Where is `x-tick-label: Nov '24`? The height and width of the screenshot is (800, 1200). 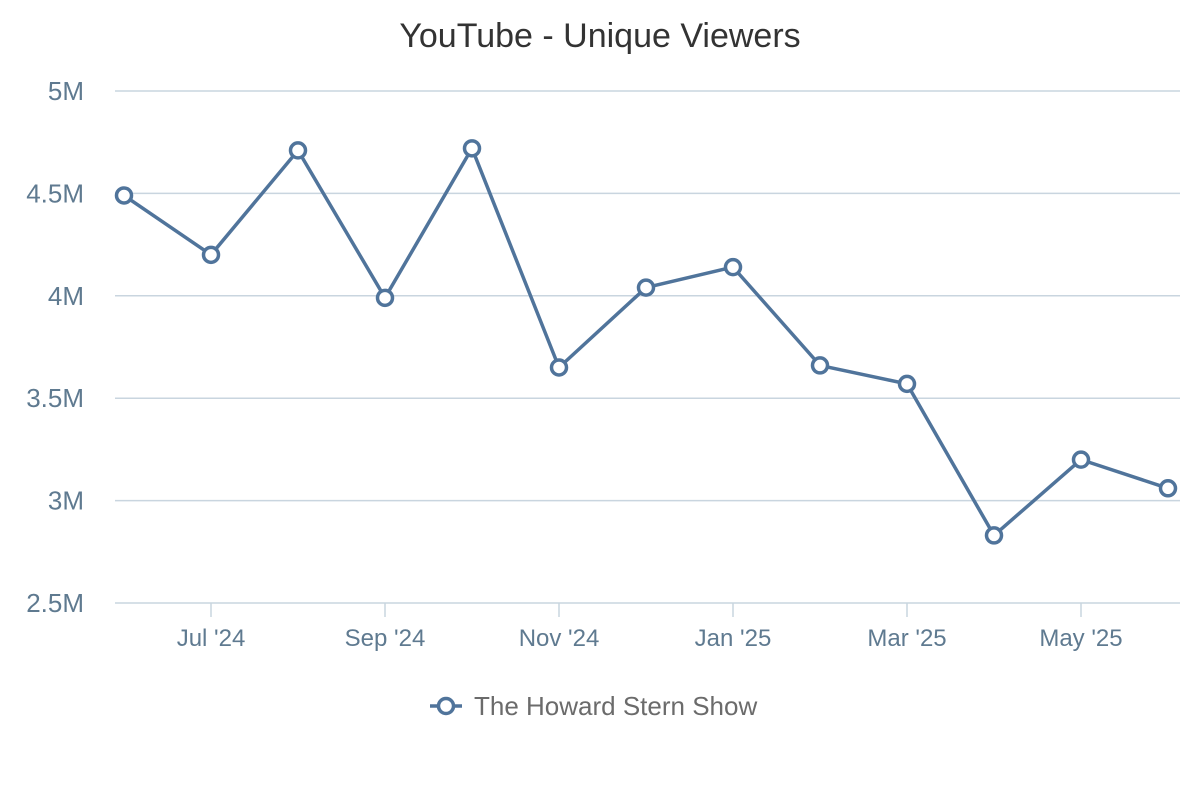 x-tick-label: Nov '24 is located at coordinates (559, 638).